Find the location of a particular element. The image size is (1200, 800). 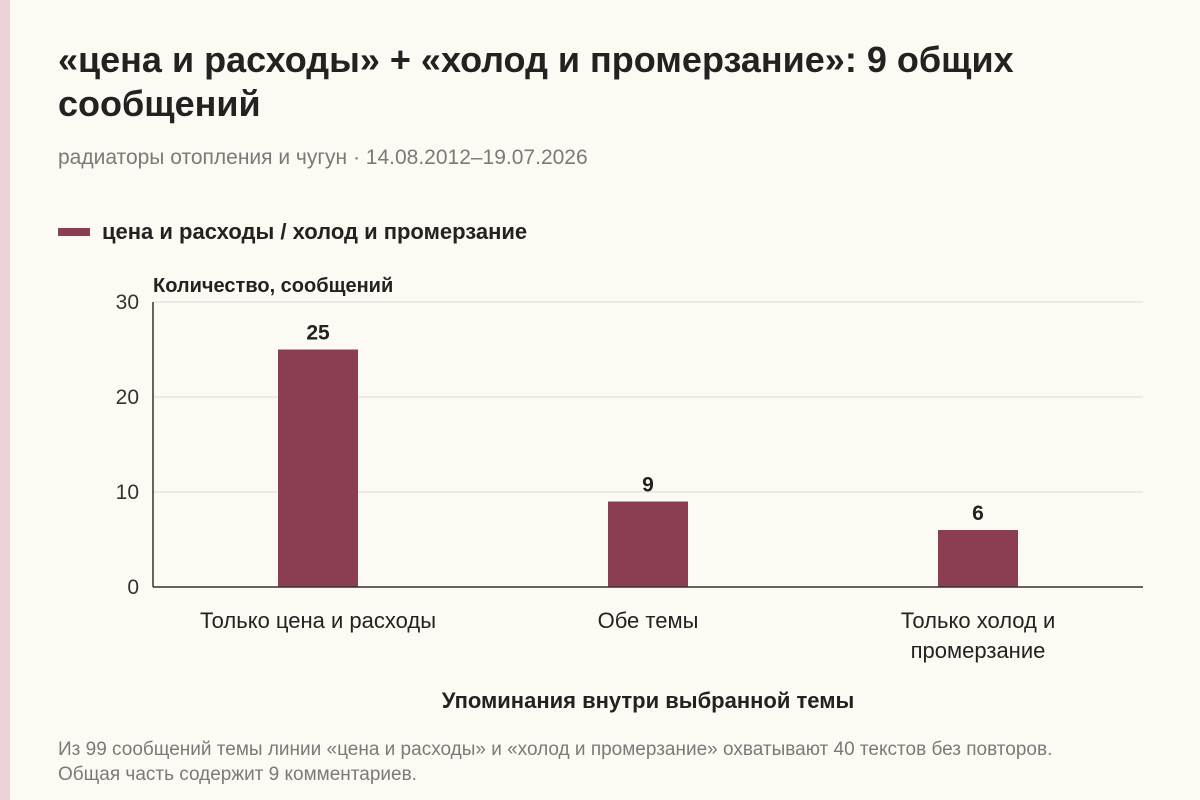

x-tick-label: Только цена и расходы is located at coordinates (318, 620).